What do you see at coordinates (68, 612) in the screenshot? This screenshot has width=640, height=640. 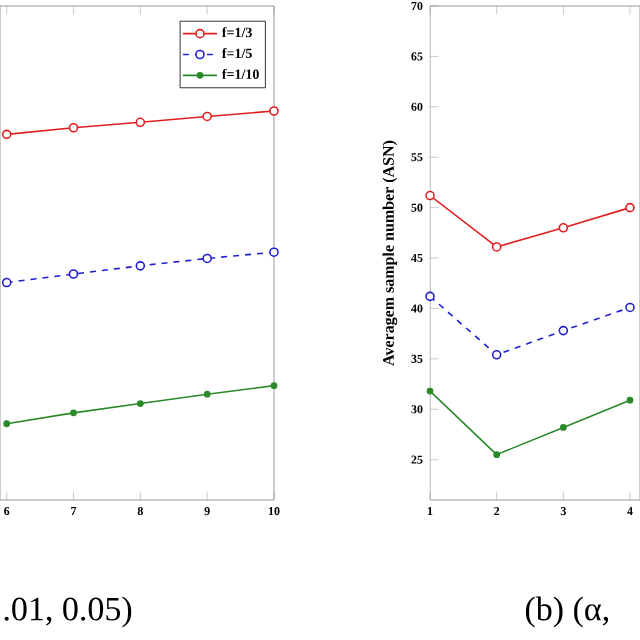 I see `text: .01, 0.05)` at bounding box center [68, 612].